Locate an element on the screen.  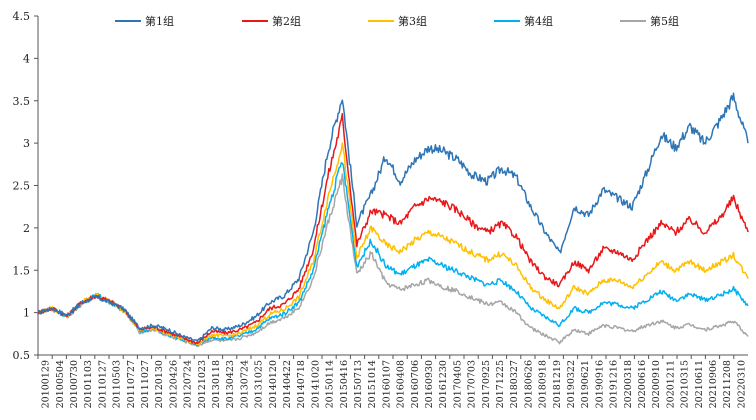
x-tick-label: 20170405 is located at coordinates (457, 384).